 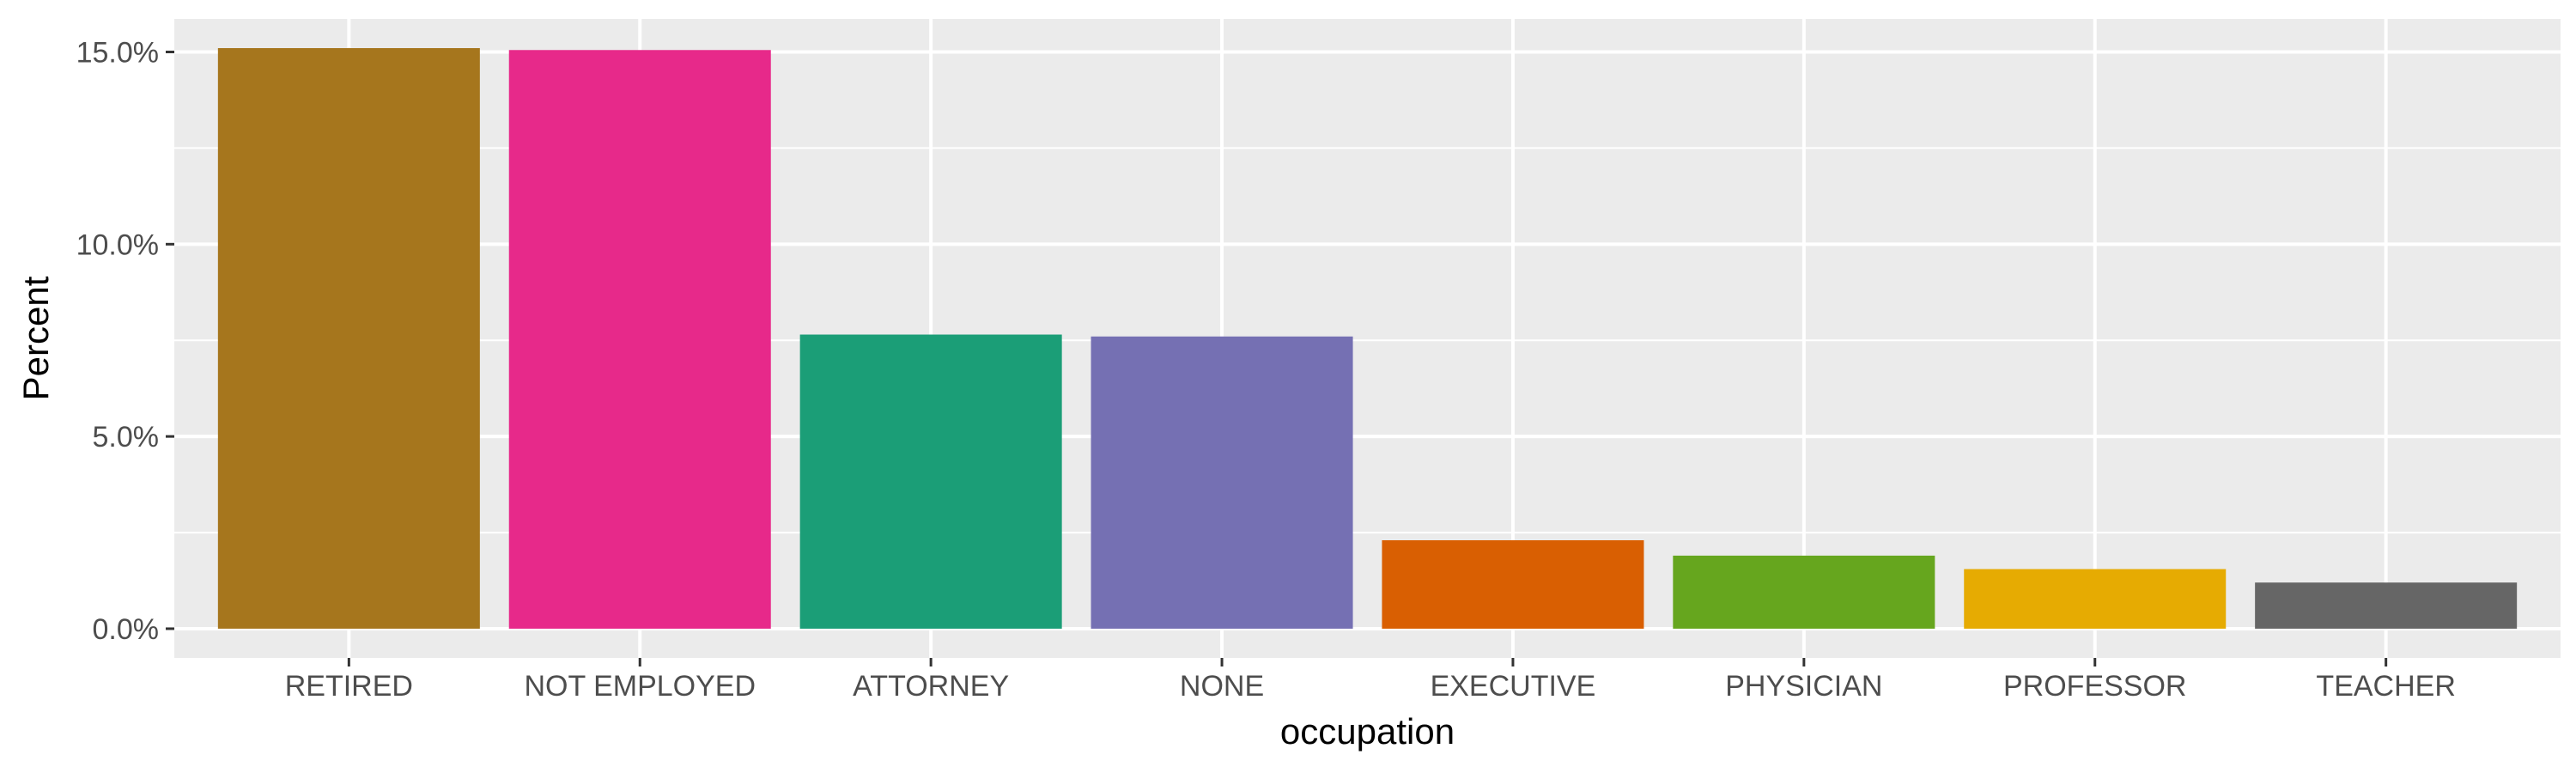 What do you see at coordinates (931, 686) in the screenshot?
I see `x-tick-label: ATTORNEY` at bounding box center [931, 686].